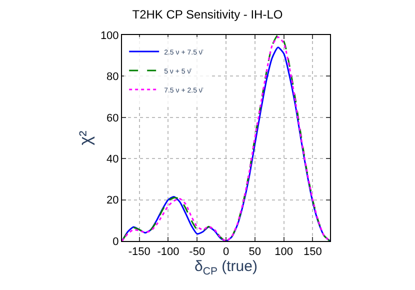 The height and width of the screenshot is (290, 415). I want to click on y-tick-label: 0, so click(115, 242).